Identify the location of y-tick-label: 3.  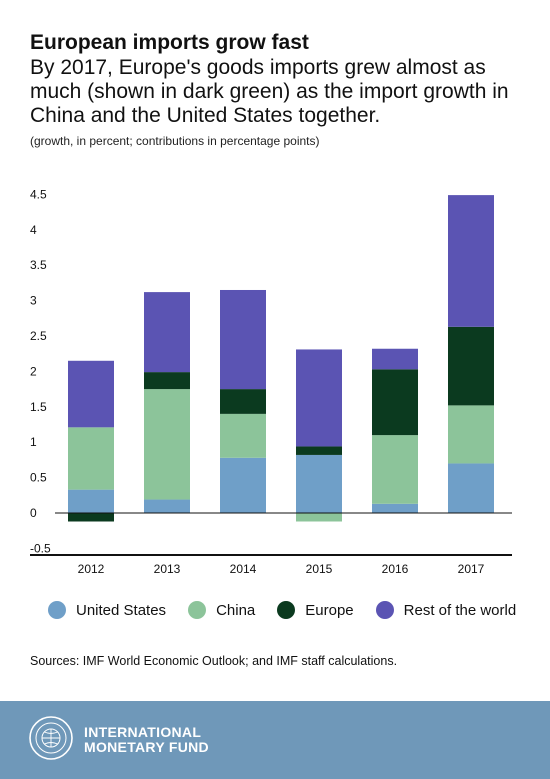
(33, 301).